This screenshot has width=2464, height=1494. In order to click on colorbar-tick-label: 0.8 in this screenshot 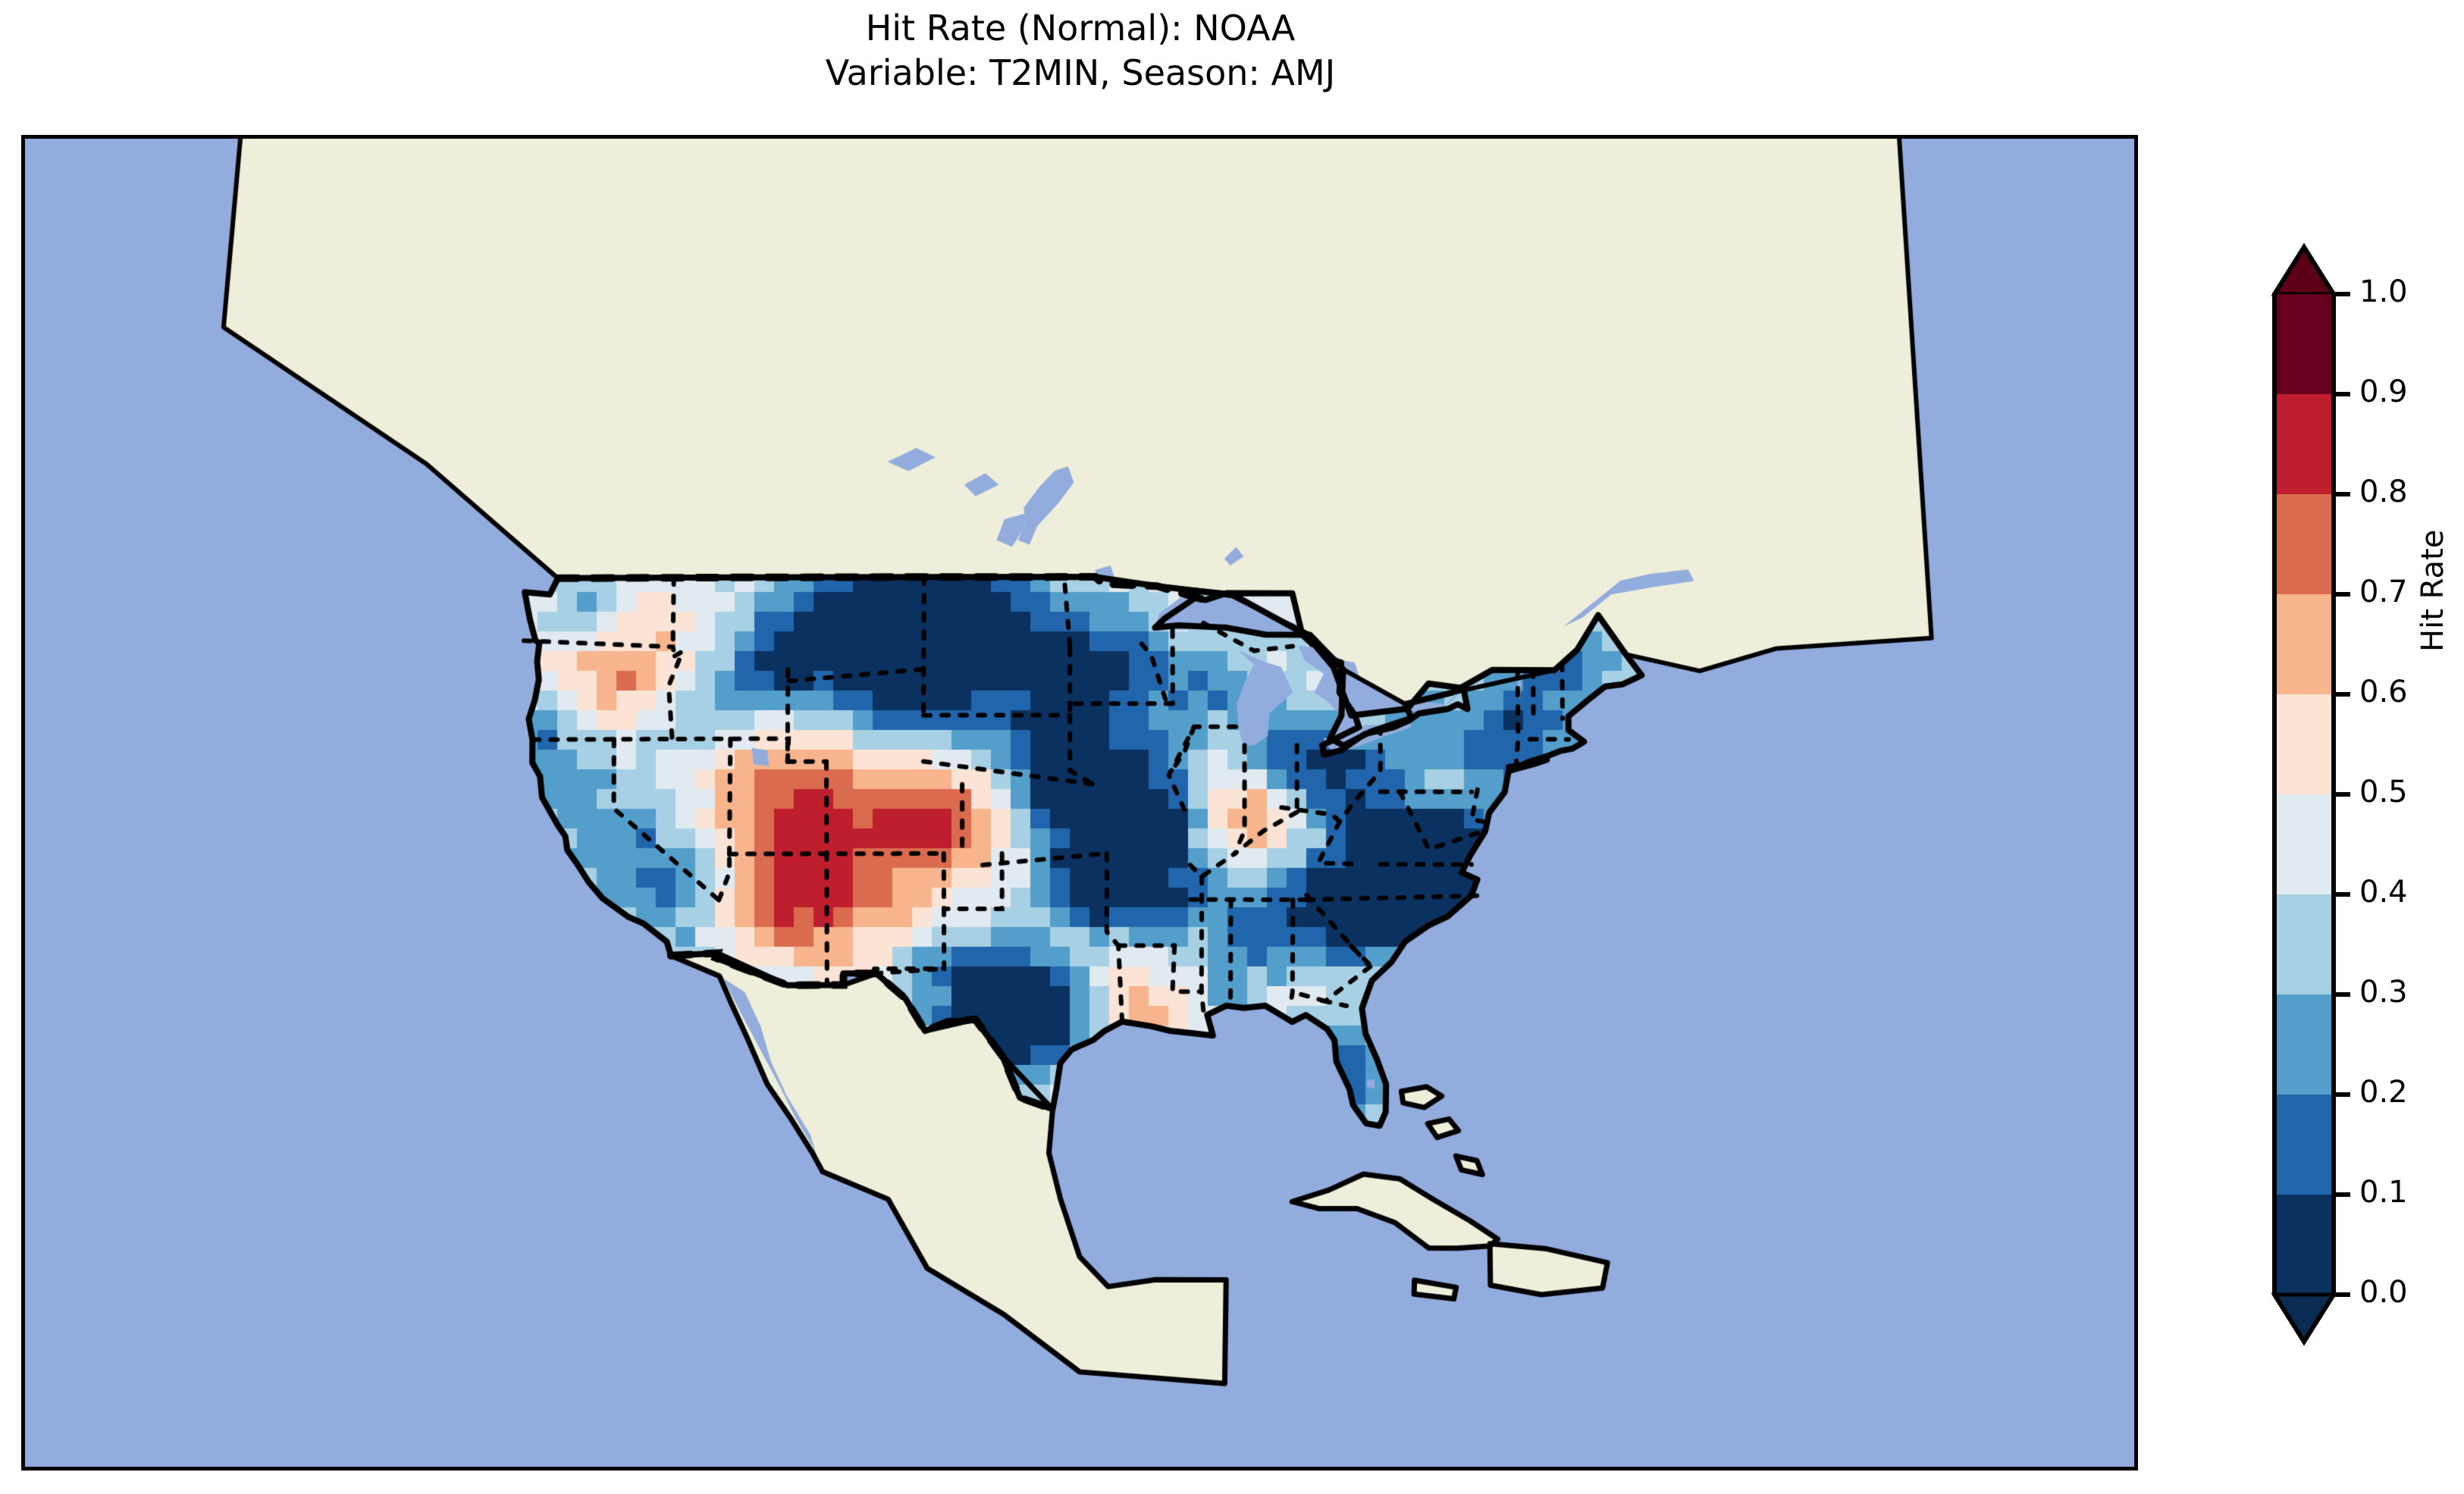, I will do `click(2384, 492)`.